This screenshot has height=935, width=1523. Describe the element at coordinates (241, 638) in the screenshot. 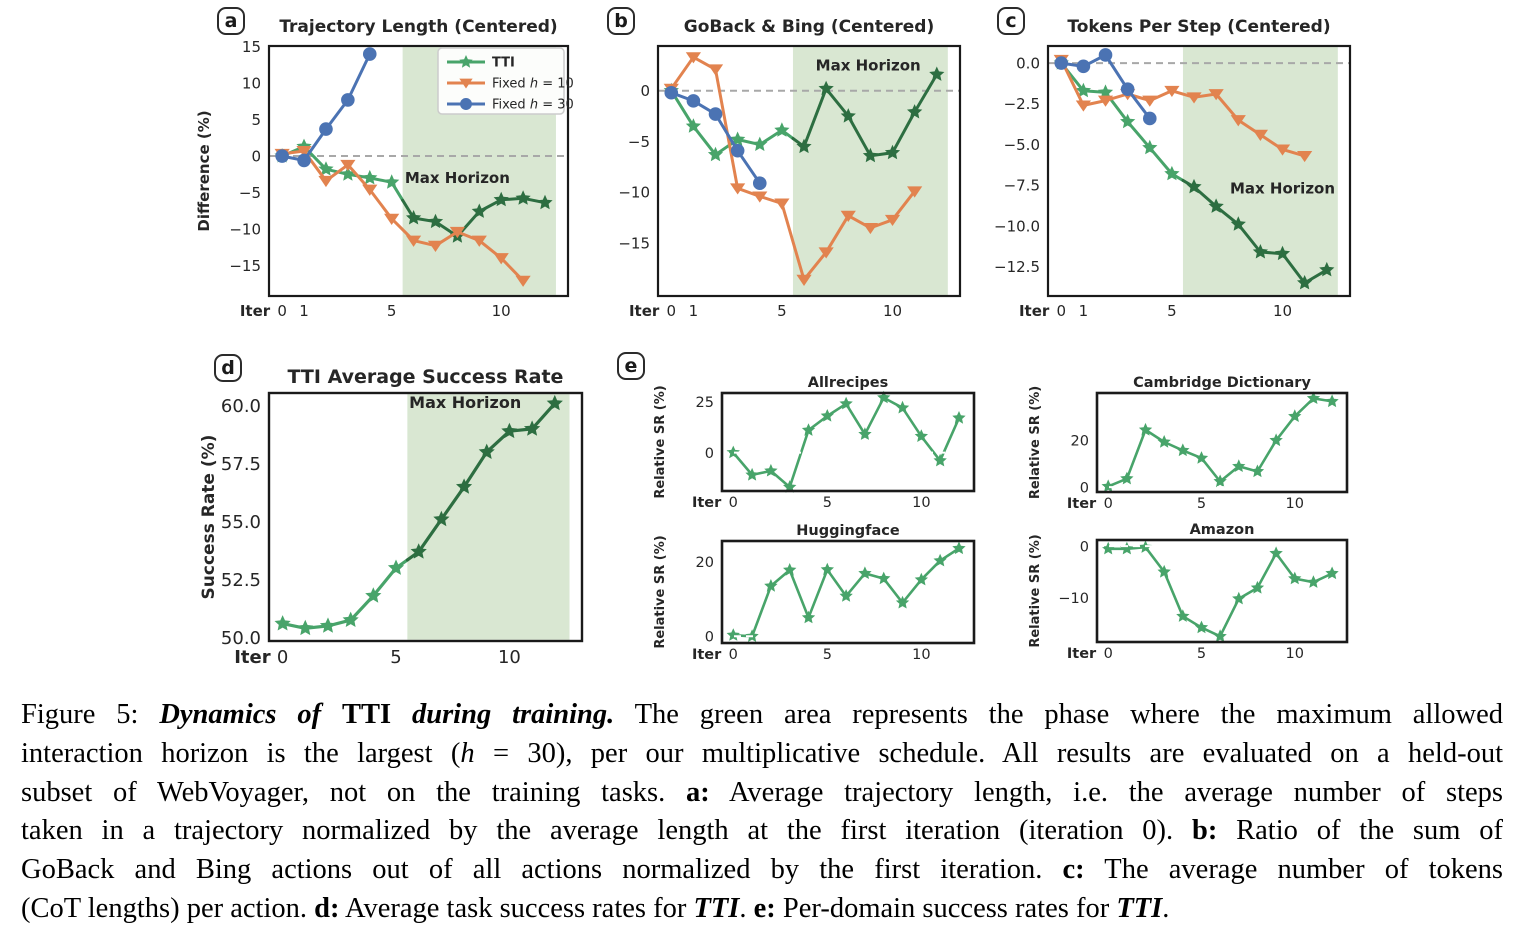

I see `y-tick-label: 50.0` at that location.